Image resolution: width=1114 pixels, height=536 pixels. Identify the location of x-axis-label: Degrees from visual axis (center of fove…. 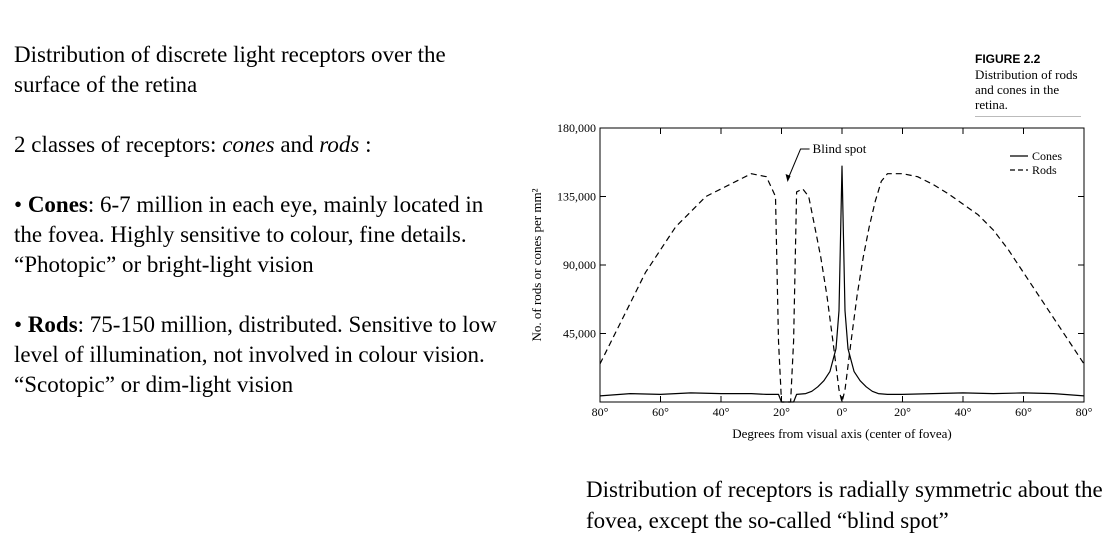
(841, 433).